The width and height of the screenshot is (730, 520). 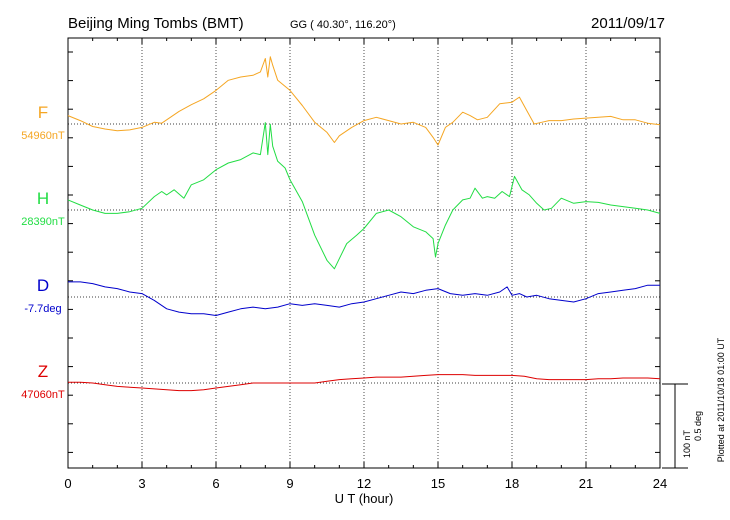 I want to click on scale-deg-label: 0.5 deg, so click(x=698, y=426).